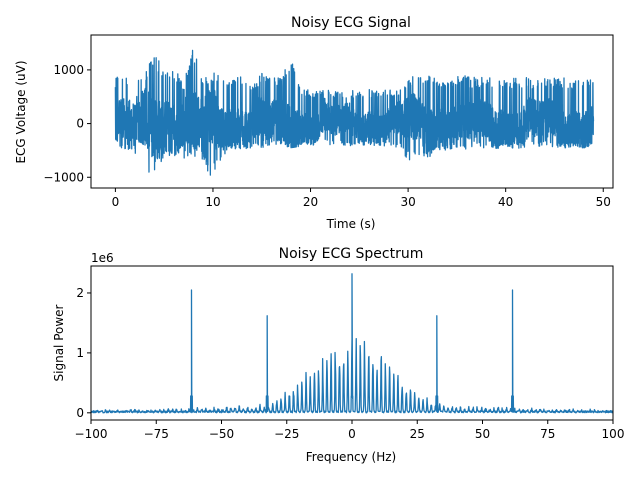  Describe the element at coordinates (63, 177) in the screenshot. I see `y-tick-label: −1000` at that location.